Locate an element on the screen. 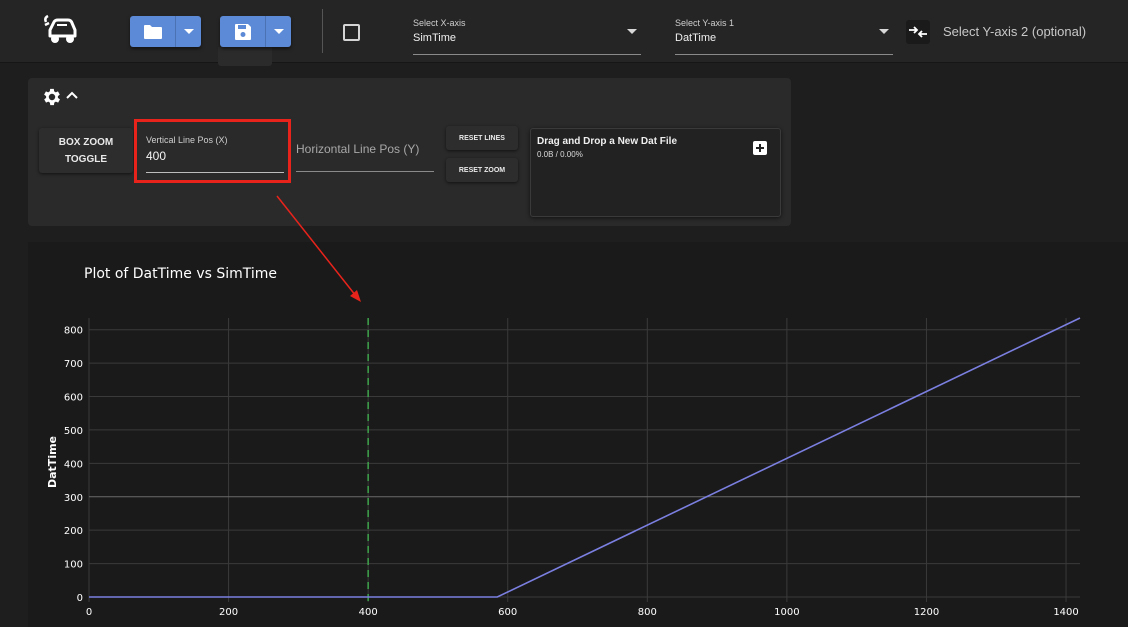 The width and height of the screenshot is (1128, 627). y-tick-label: 700 is located at coordinates (73, 364).